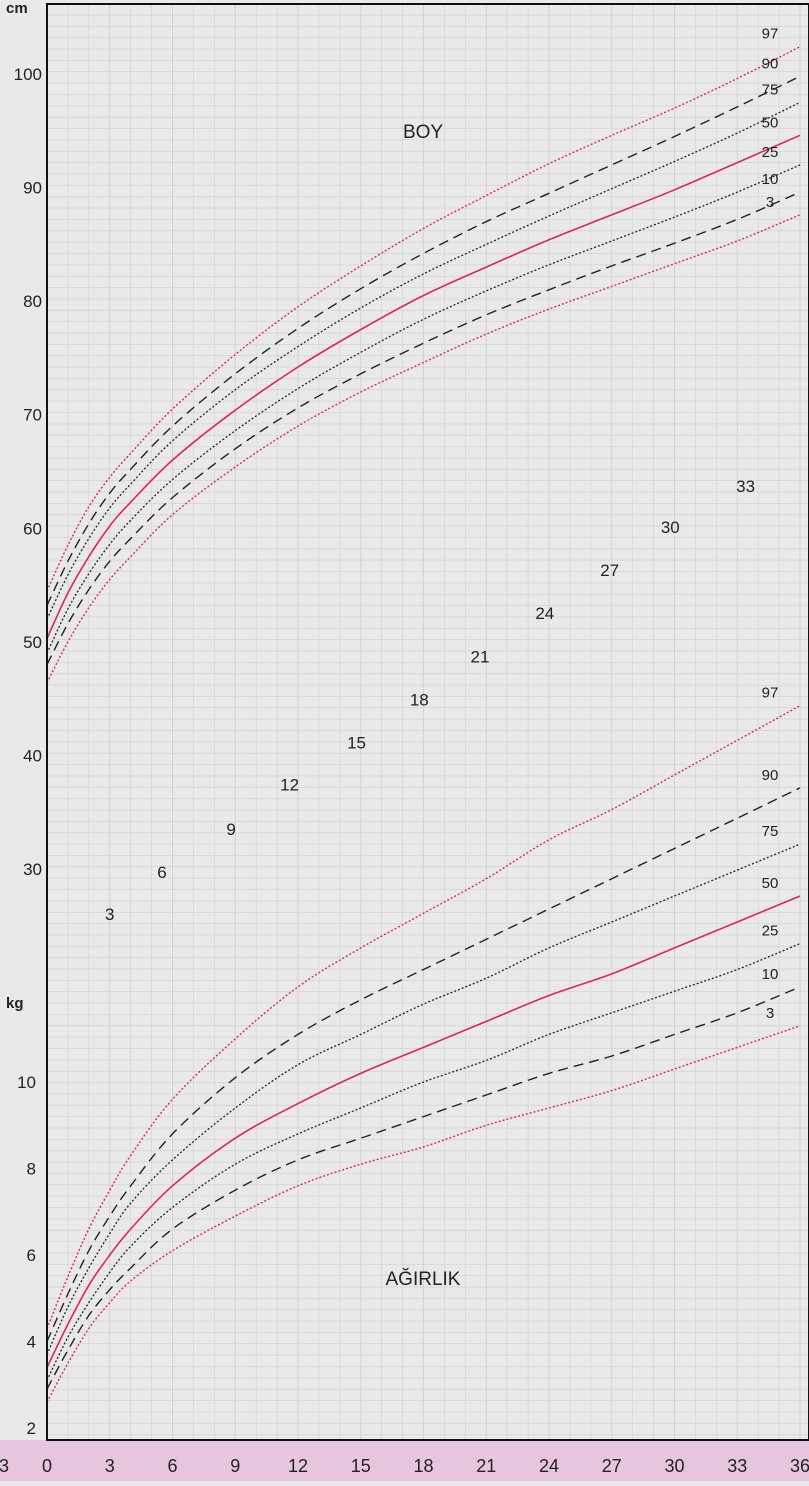 The width and height of the screenshot is (809, 1486). I want to click on x-tick-label: 33, so click(737, 1466).